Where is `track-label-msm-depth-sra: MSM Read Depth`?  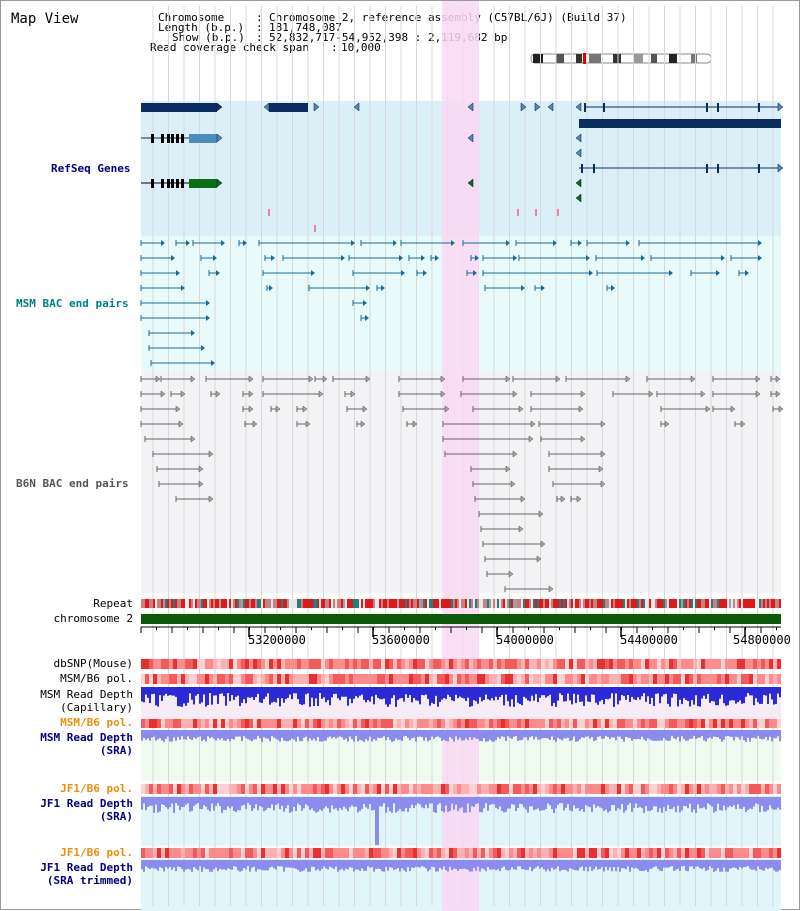
track-label-msm-depth-sra: MSM Read Depth is located at coordinates (86, 737).